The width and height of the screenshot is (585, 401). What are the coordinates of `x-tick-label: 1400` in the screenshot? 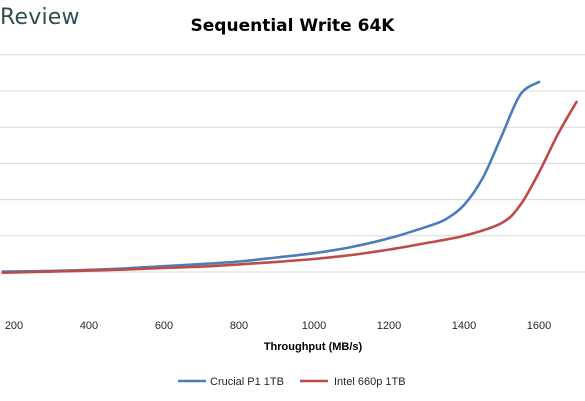 It's located at (464, 326).